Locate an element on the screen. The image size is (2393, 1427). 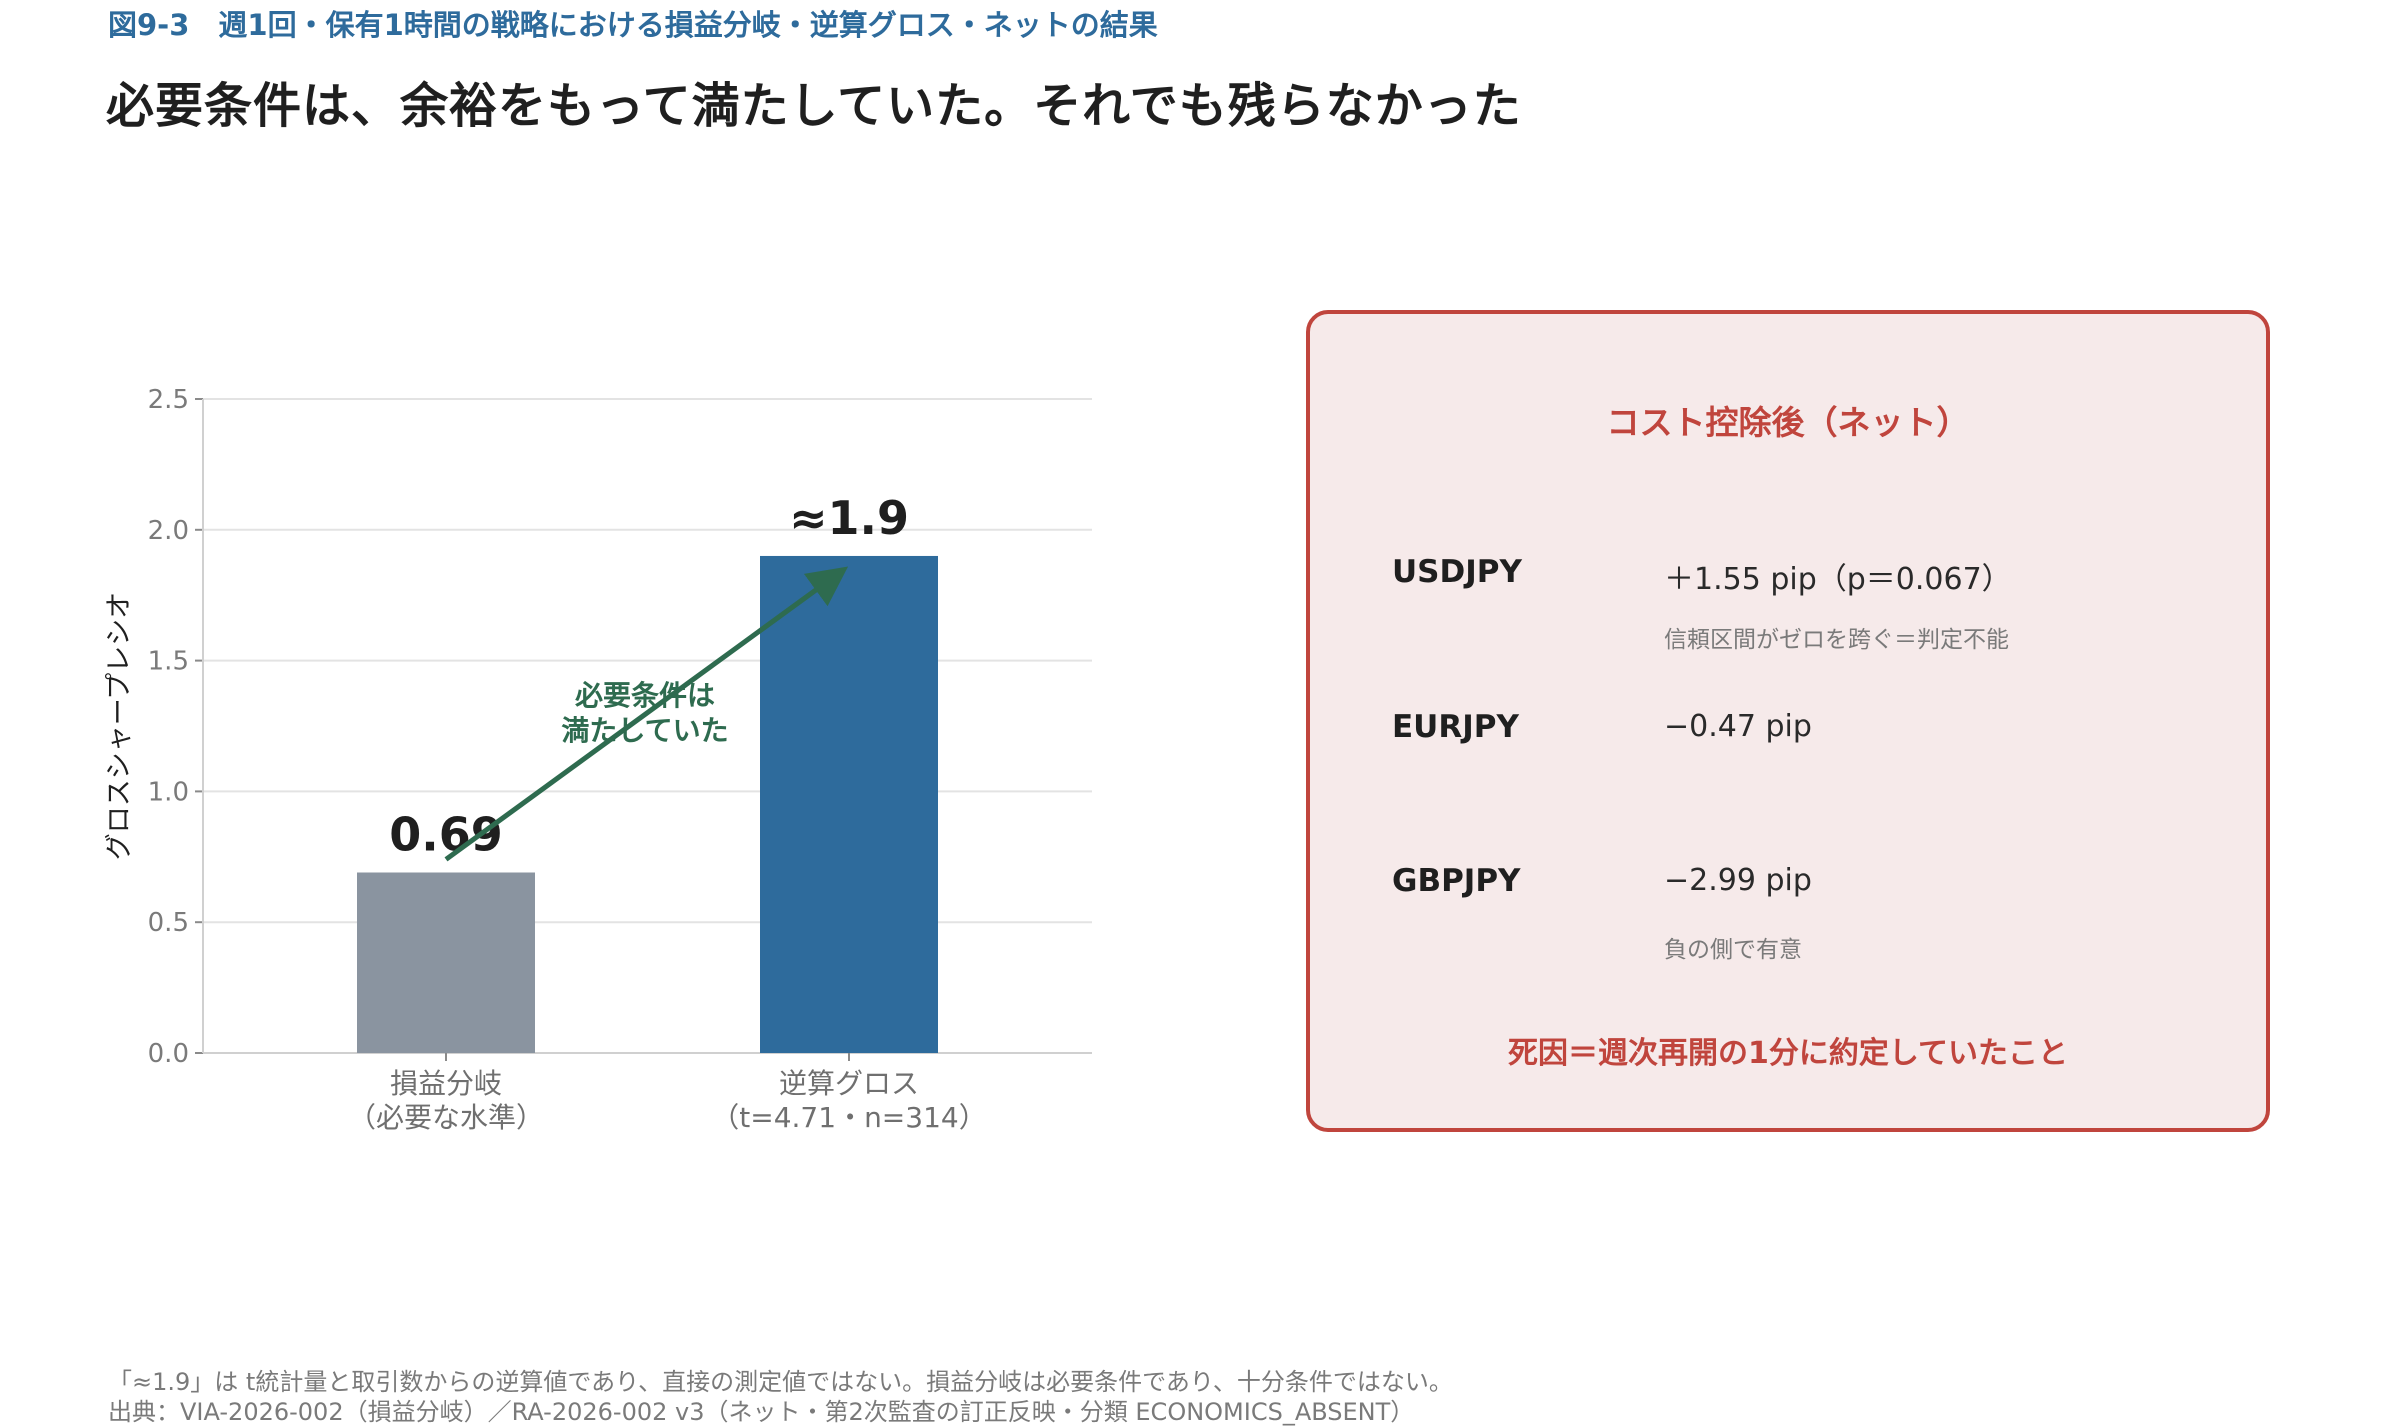
x-tick-label: 損益分岐 is located at coordinates (446, 1083).